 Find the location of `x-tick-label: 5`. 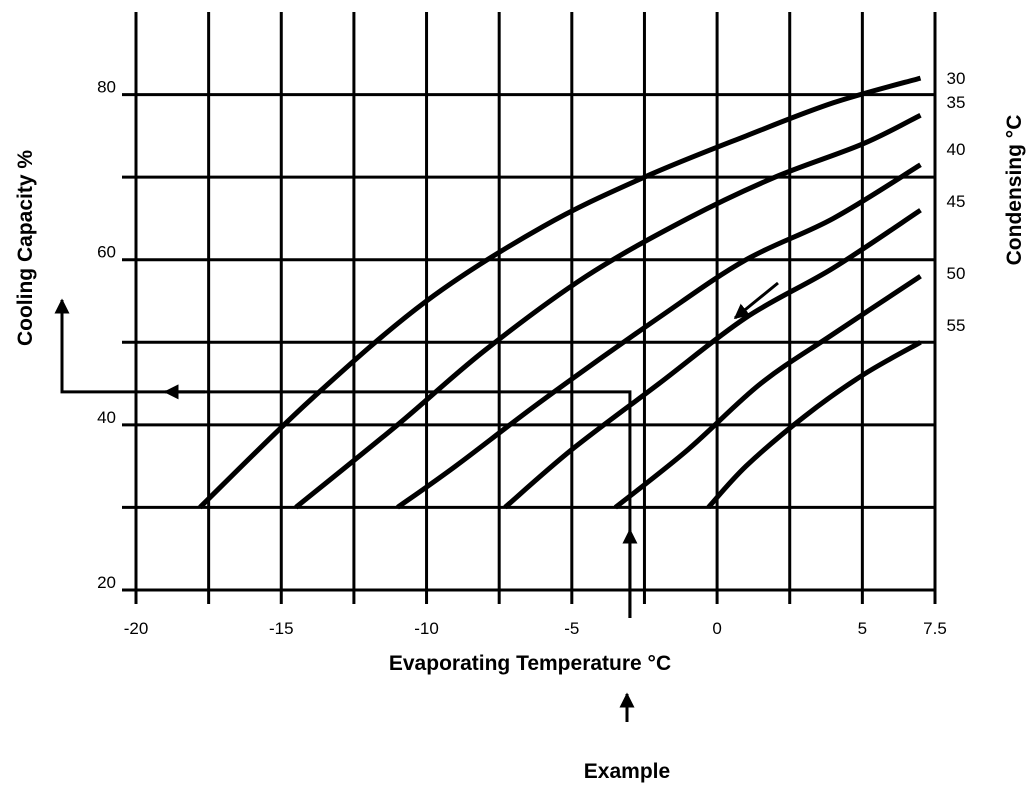

x-tick-label: 5 is located at coordinates (862, 628).